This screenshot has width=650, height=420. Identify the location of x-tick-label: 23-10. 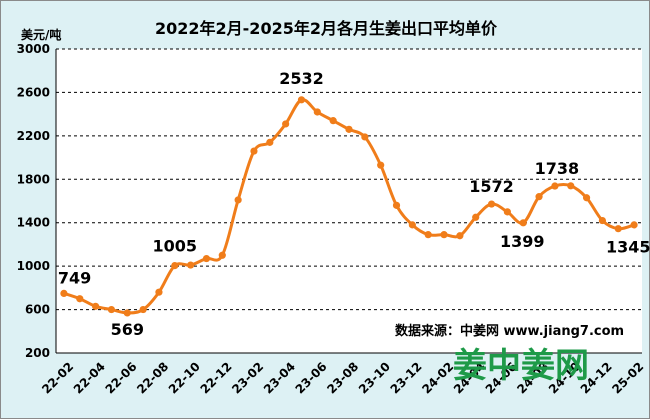
(374, 377).